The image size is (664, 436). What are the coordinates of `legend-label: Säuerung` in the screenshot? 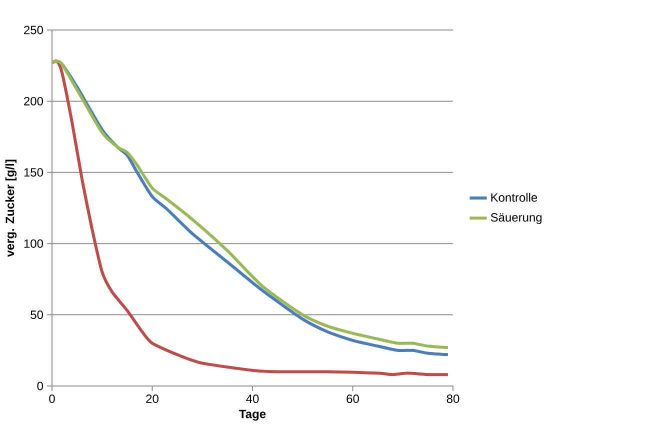 It's located at (516, 218).